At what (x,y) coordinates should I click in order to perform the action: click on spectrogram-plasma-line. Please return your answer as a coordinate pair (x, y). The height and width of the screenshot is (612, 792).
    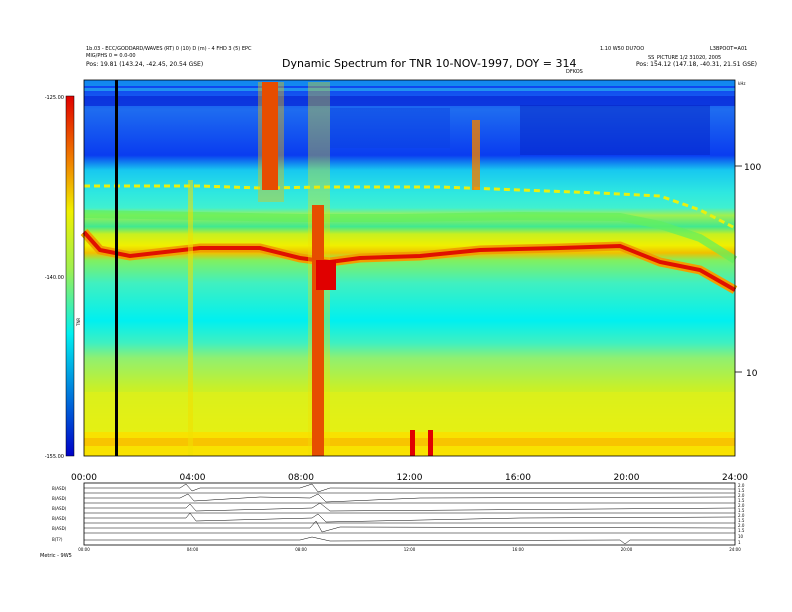
    Looking at the image, I should click on (409, 261).